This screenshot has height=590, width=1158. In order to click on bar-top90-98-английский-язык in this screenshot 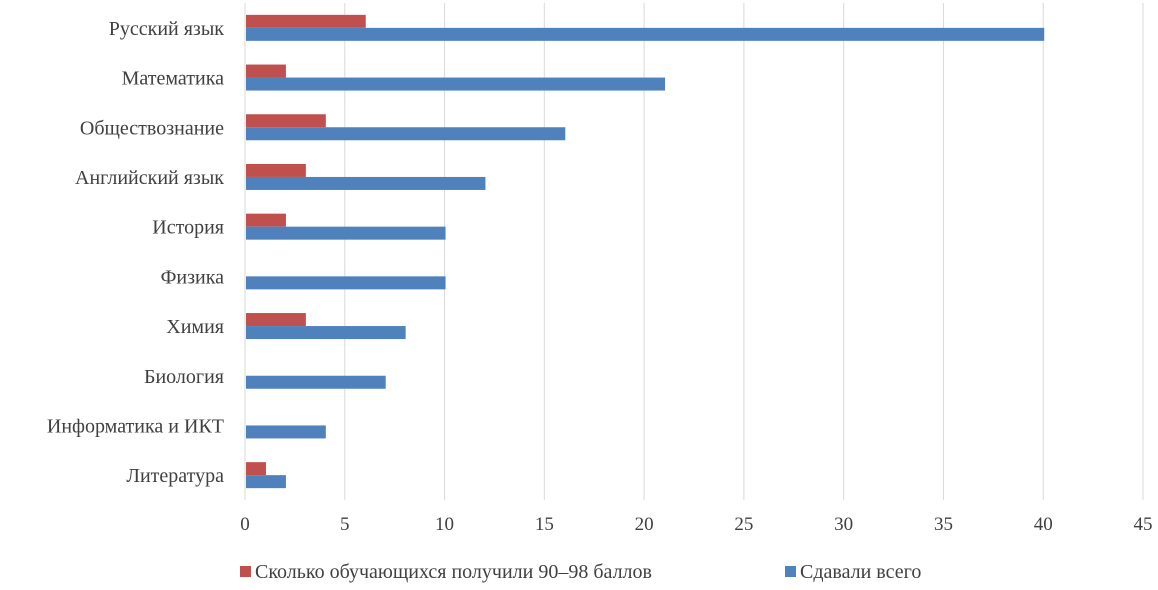, I will do `click(276, 170)`.